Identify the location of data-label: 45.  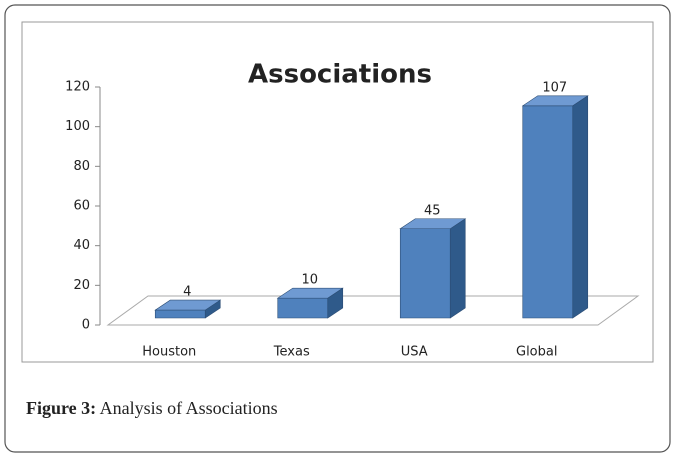
(432, 210).